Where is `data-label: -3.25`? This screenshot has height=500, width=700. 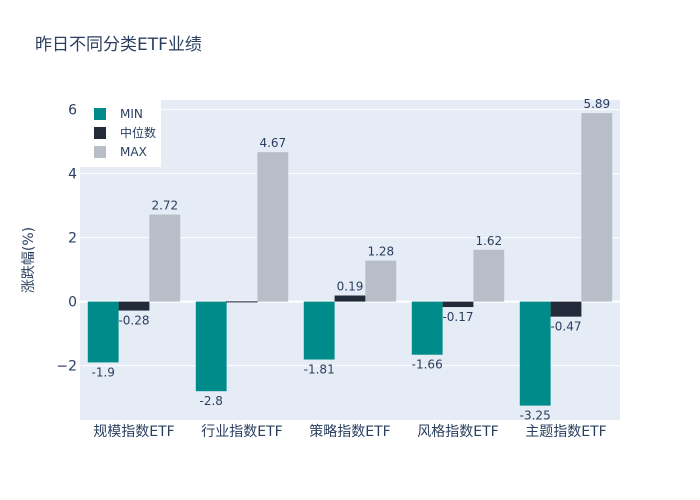
data-label: -3.25 is located at coordinates (535, 416).